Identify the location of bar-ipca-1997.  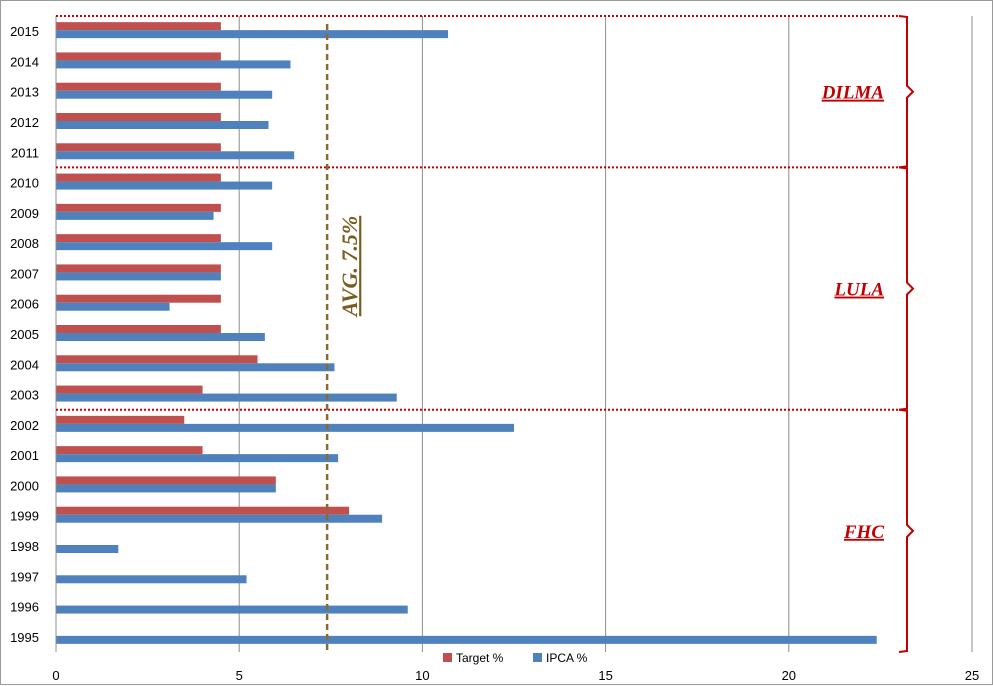
(151, 579).